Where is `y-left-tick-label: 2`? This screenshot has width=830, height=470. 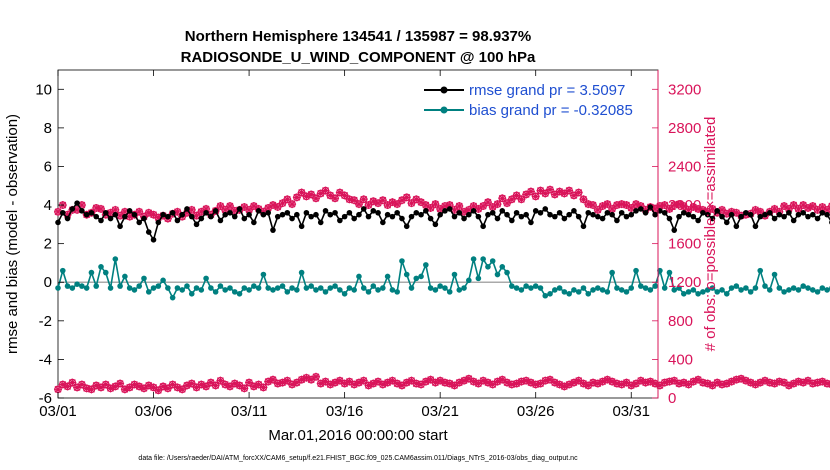 y-left-tick-label: 2 is located at coordinates (48, 244).